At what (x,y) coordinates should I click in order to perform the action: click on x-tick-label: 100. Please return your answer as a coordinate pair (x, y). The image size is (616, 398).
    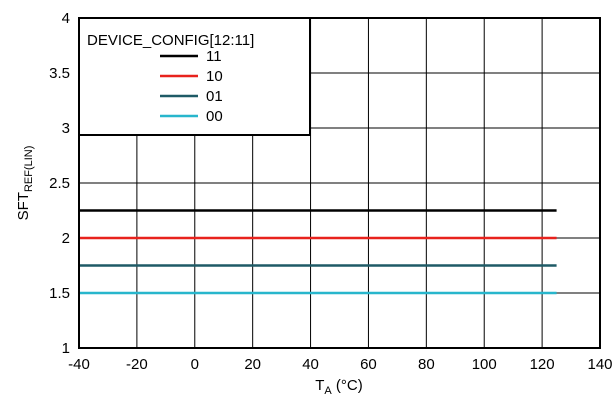
    Looking at the image, I should click on (484, 364).